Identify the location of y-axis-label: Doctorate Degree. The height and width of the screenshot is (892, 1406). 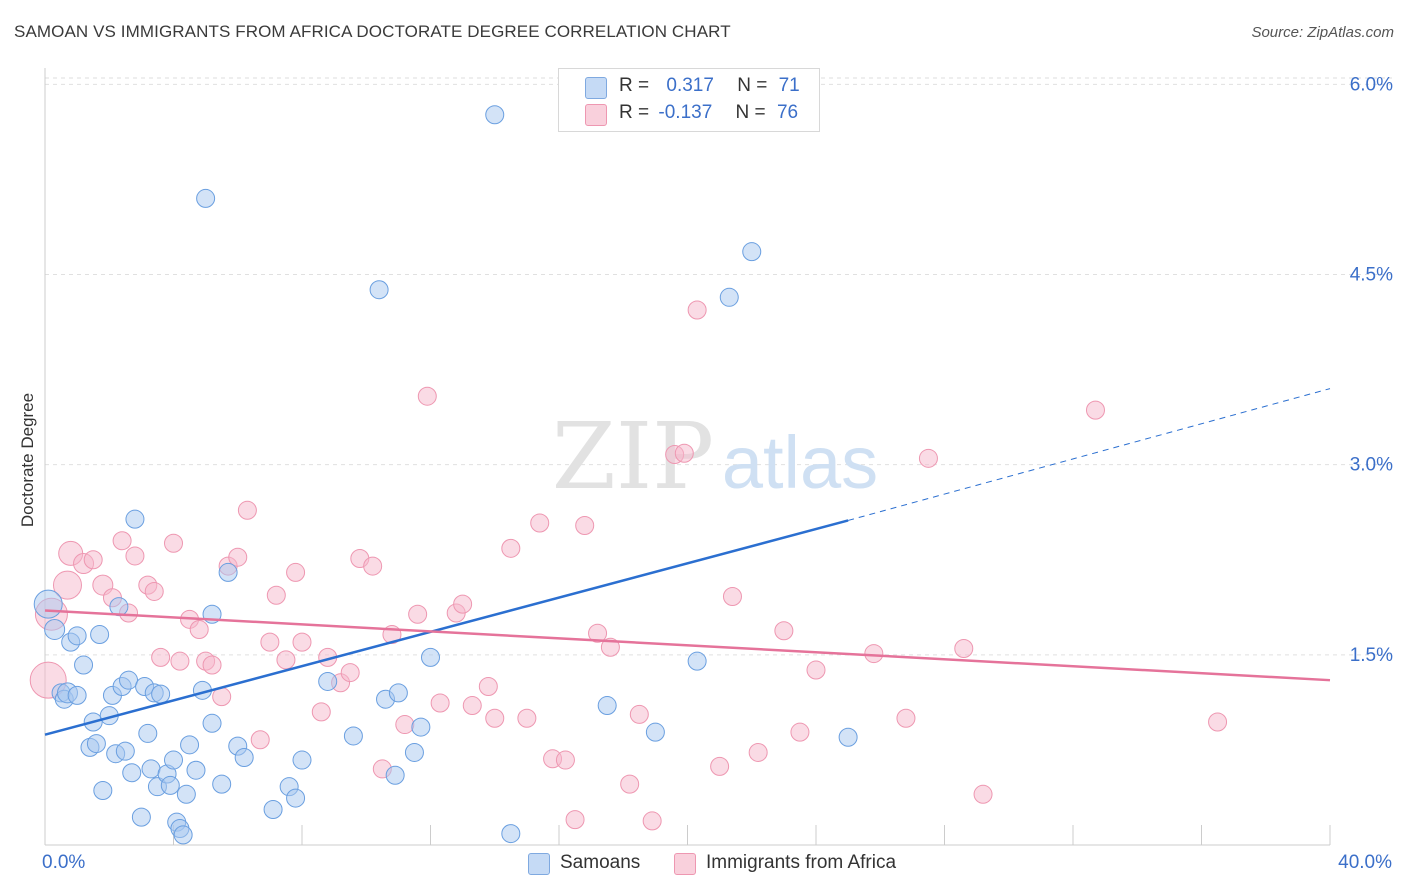
(27, 460).